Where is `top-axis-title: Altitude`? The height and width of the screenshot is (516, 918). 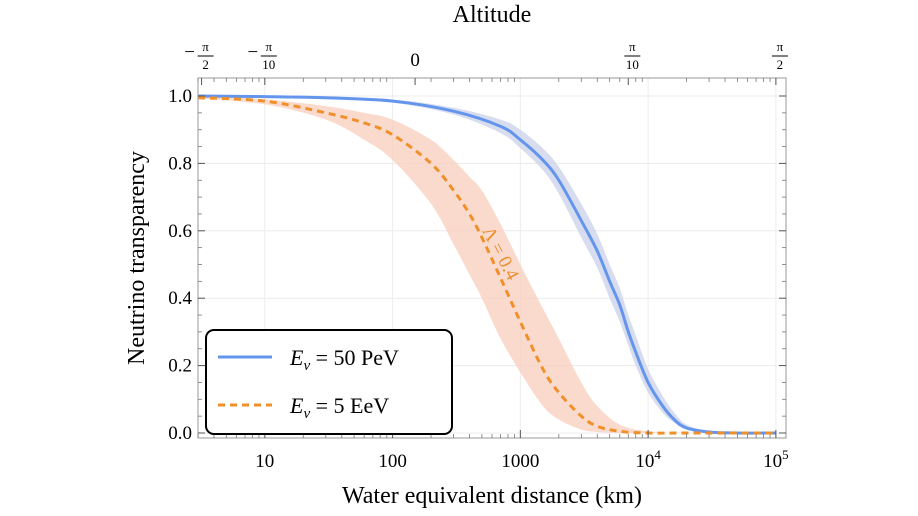 top-axis-title: Altitude is located at coordinates (492, 15).